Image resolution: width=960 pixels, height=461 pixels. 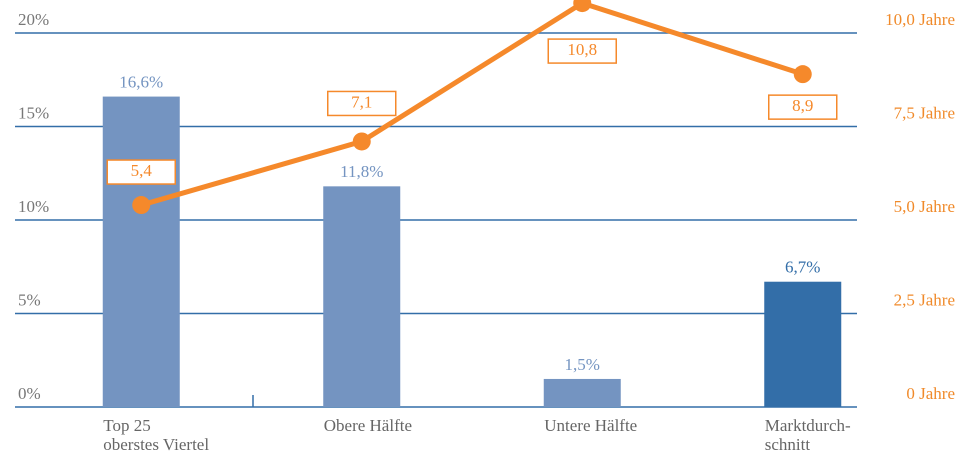 I want to click on y-tick-label: 5%, so click(x=29, y=299).